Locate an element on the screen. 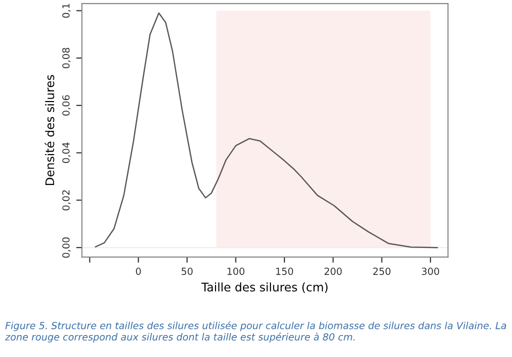 Image resolution: width=512 pixels, height=357 pixels. x-tick-label: 300 is located at coordinates (431, 271).